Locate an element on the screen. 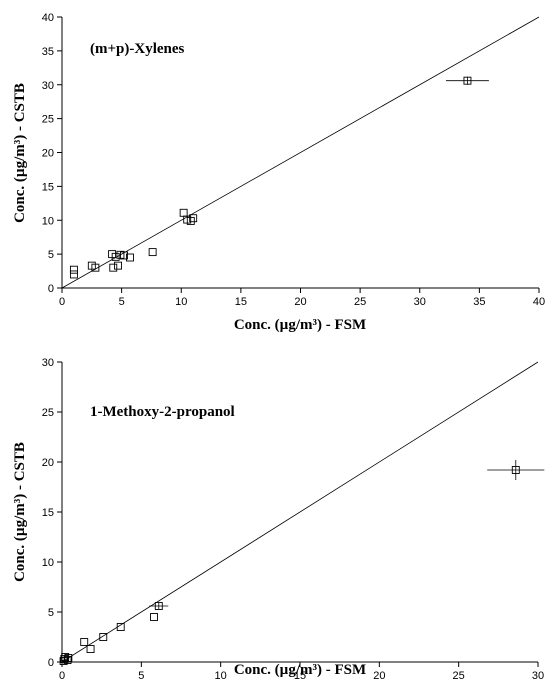  x-tick-label: 35 is located at coordinates (479, 302).